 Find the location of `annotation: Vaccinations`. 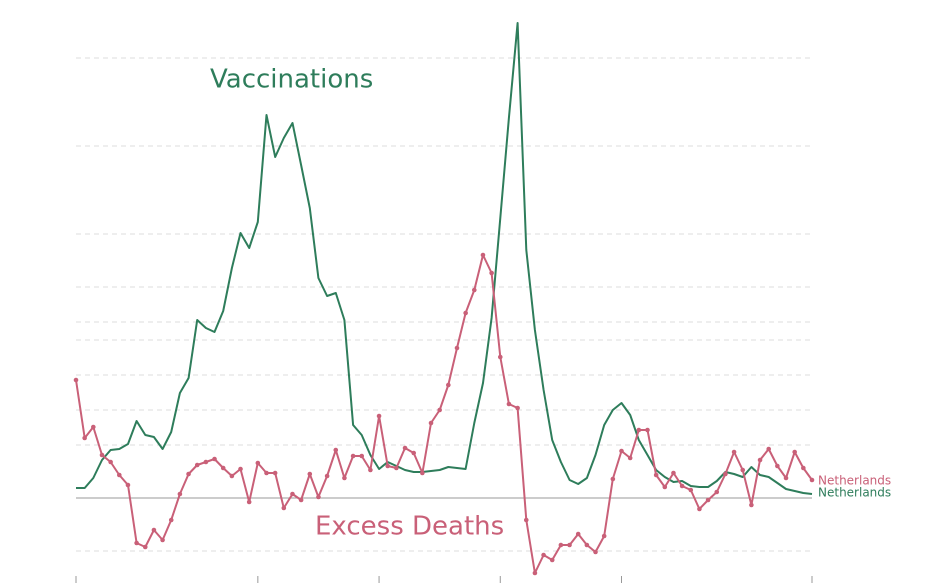

annotation: Vaccinations is located at coordinates (291, 80).